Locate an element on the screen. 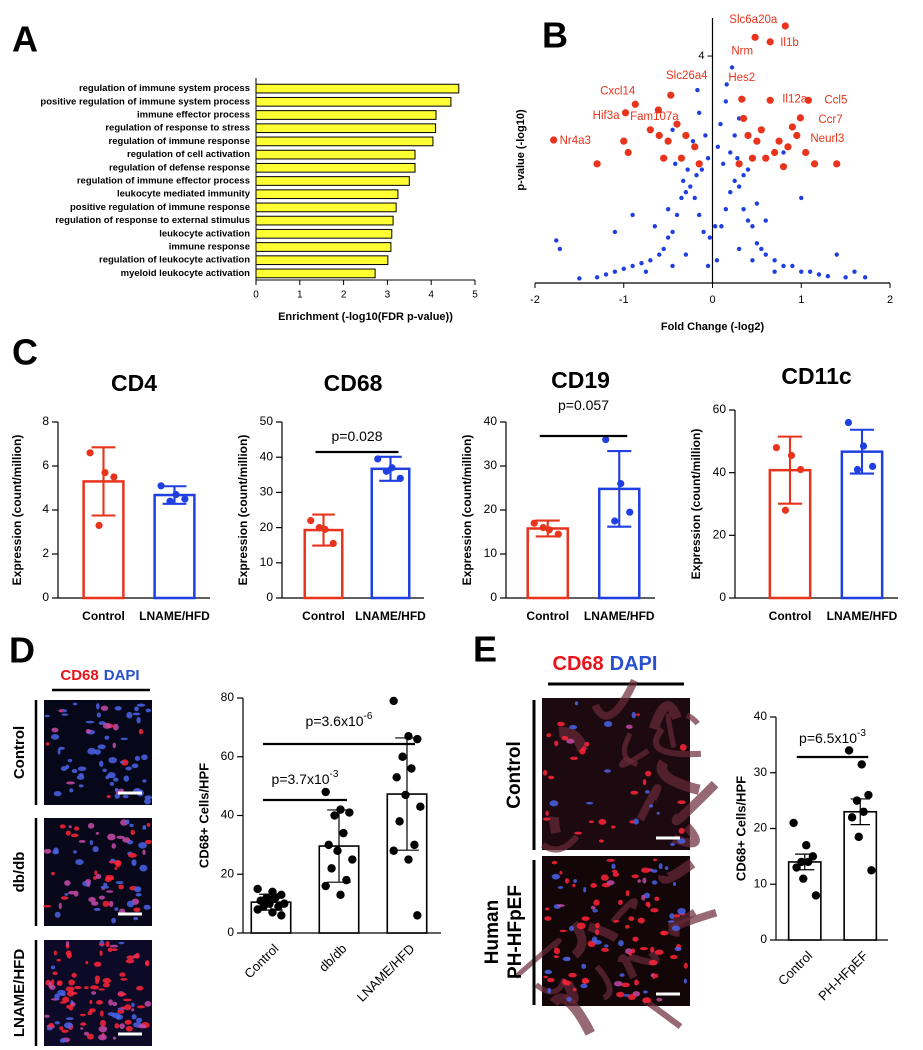 This screenshot has width=923, height=1050. image-label: PH-HFpEF is located at coordinates (515, 932).